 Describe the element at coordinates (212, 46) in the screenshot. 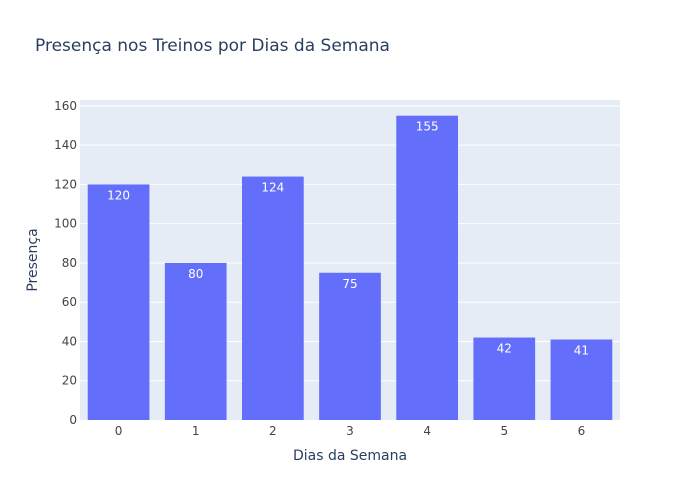

I see `chart-title: Presença nos Treinos por Dias da Semana` at that location.